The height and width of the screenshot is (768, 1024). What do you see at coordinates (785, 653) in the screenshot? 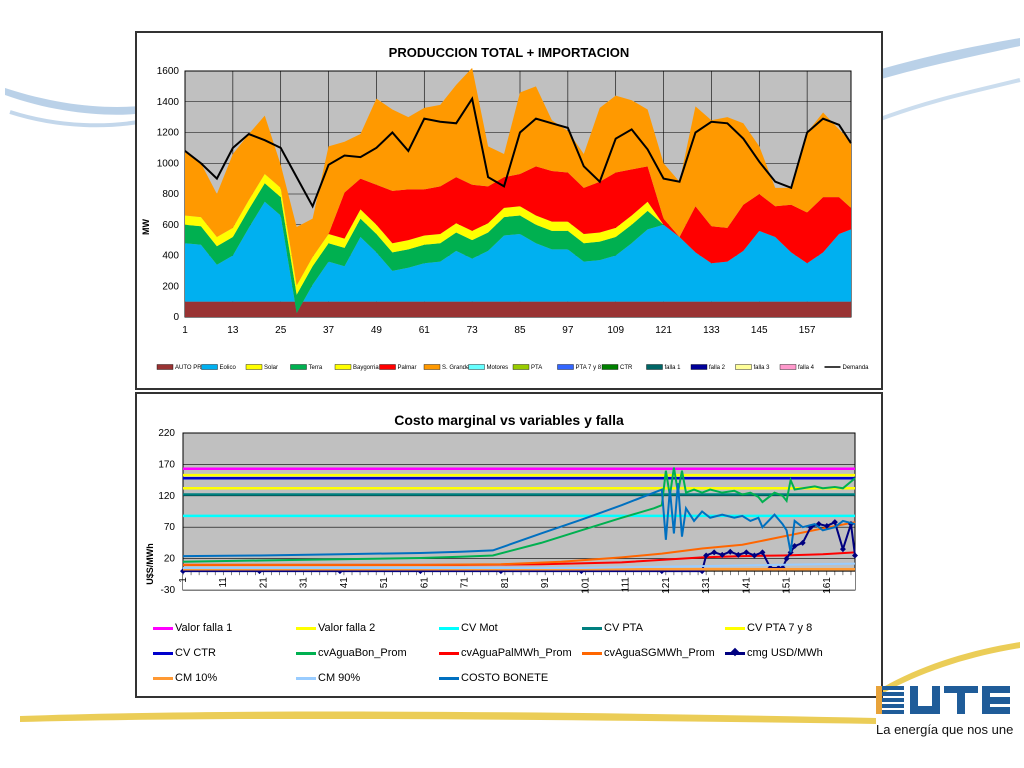
I see `legend-label: cmg USD/MWh` at bounding box center [785, 653].